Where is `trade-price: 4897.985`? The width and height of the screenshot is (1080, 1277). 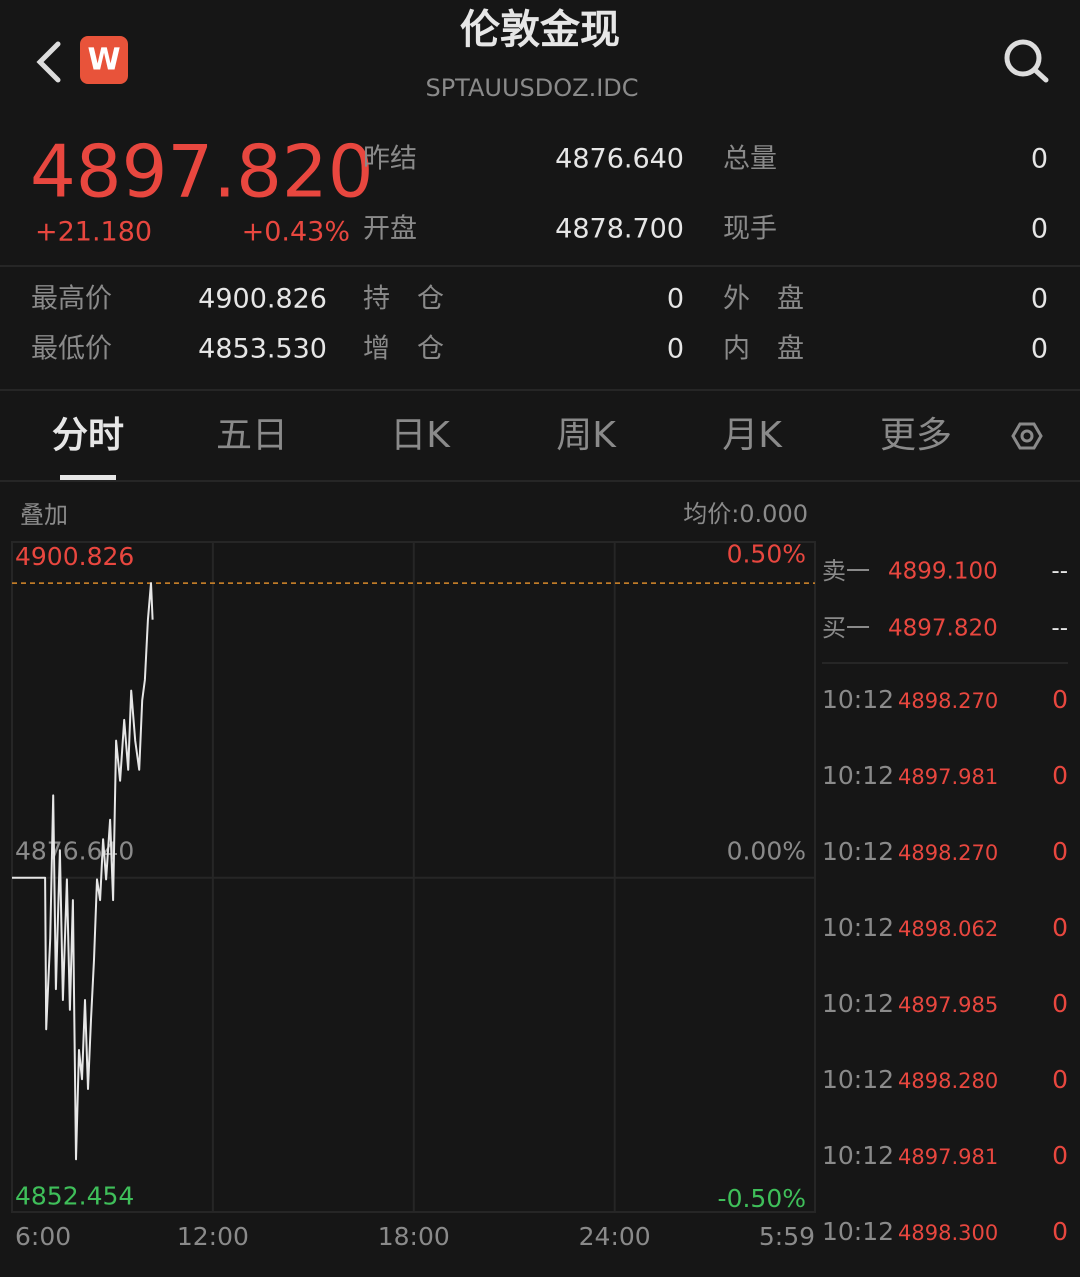
trade-price: 4897.985 is located at coordinates (948, 1005).